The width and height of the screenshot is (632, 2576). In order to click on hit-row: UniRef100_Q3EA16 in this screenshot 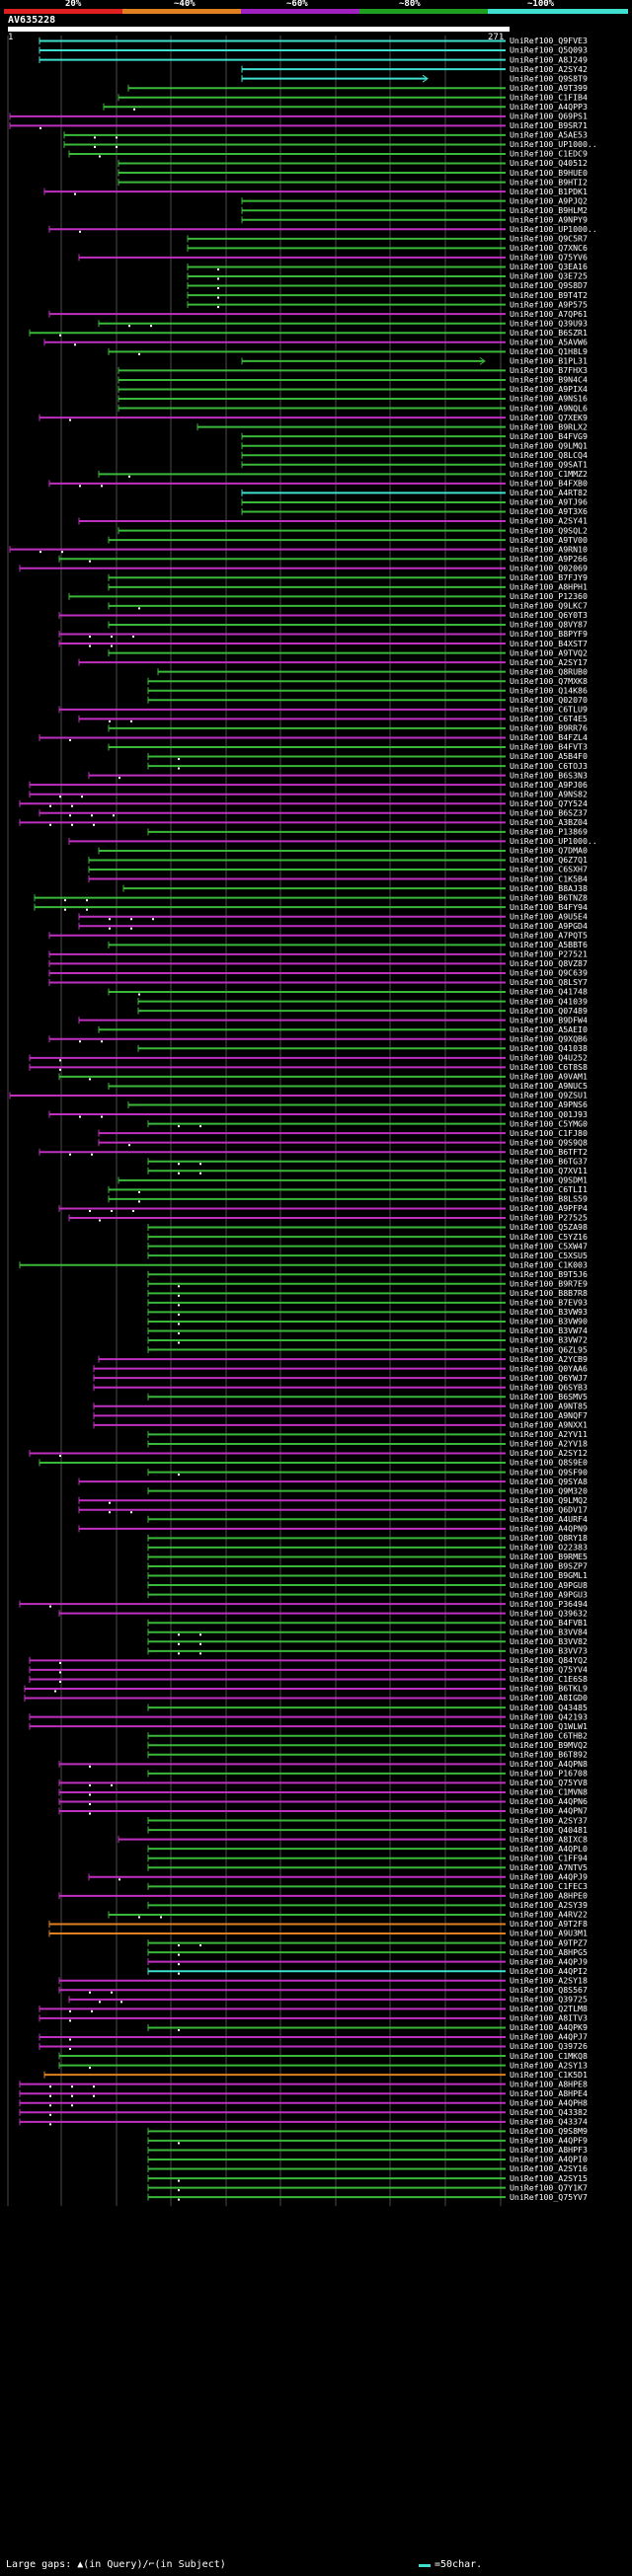, I will do `click(387, 266)`.